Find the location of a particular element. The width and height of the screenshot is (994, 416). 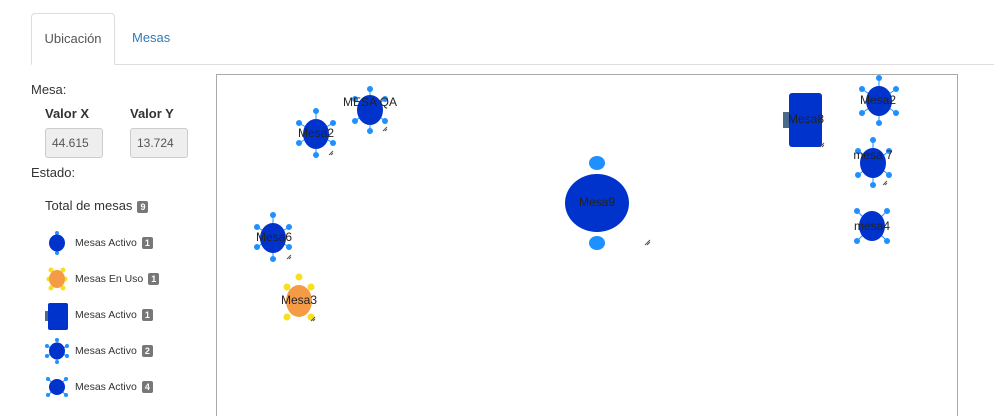

tab-bar-divider is located at coordinates (512, 64).